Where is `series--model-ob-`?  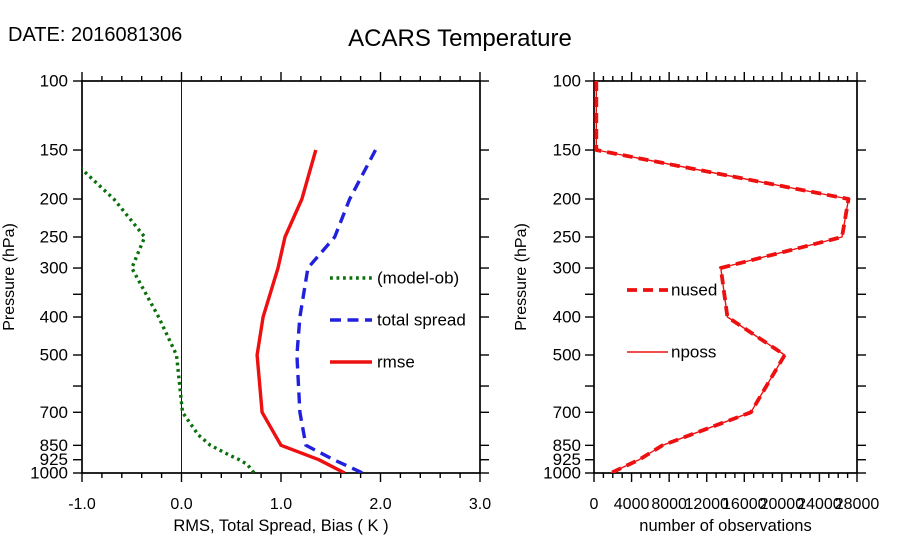 series--model-ob- is located at coordinates (169, 320).